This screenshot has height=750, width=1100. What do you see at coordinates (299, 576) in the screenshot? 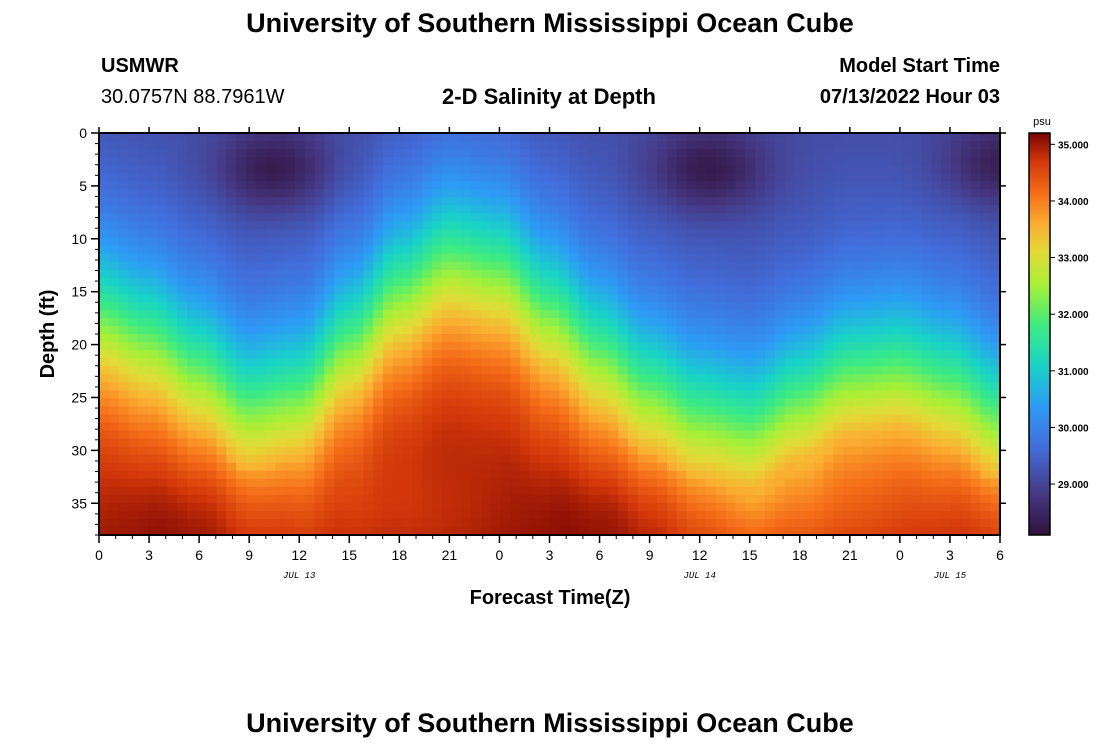
I see `date-label: JUL 13` at bounding box center [299, 576].